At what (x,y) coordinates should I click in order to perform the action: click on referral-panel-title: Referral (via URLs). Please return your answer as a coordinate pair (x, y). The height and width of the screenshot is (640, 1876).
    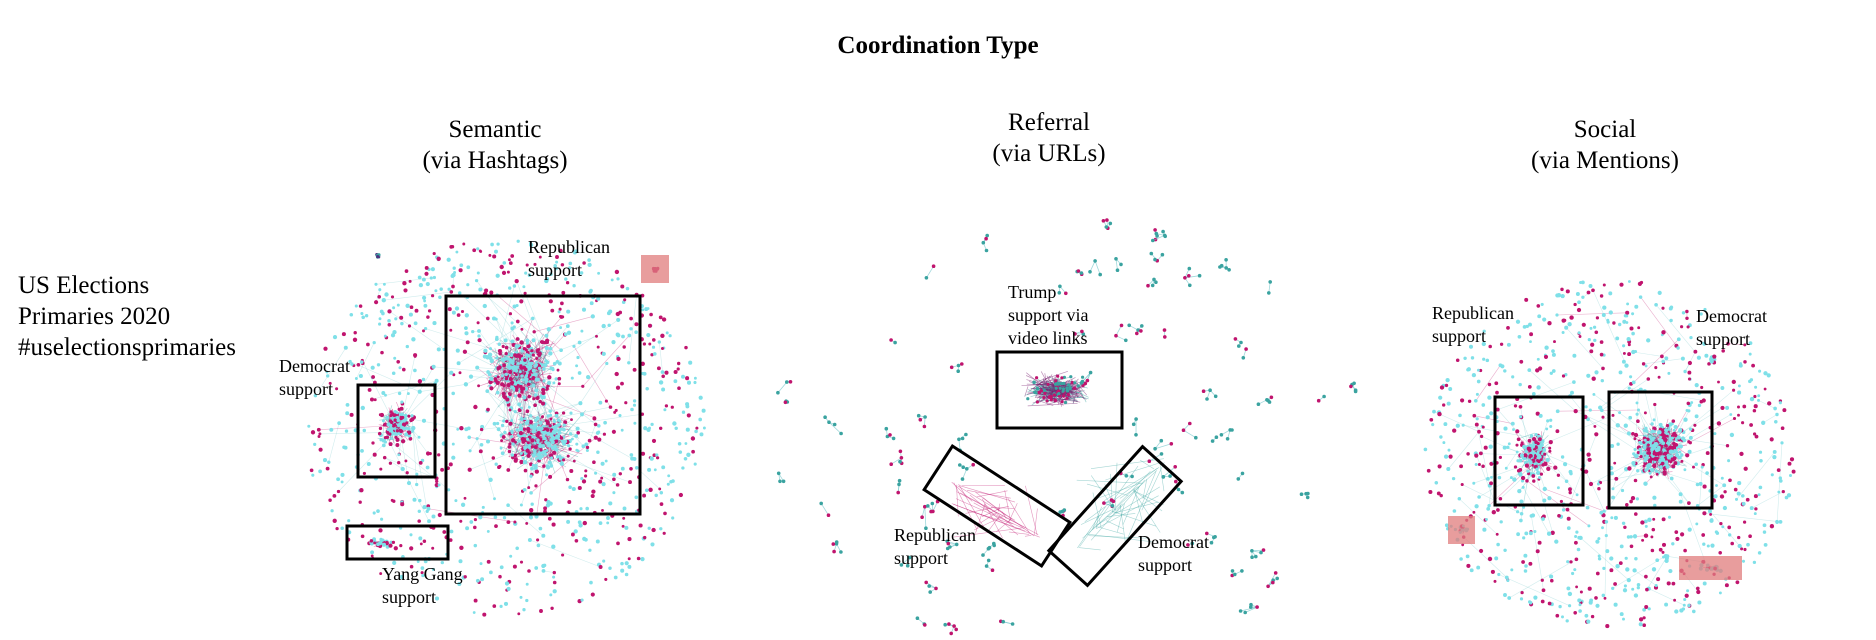
    Looking at the image, I should click on (1049, 138).